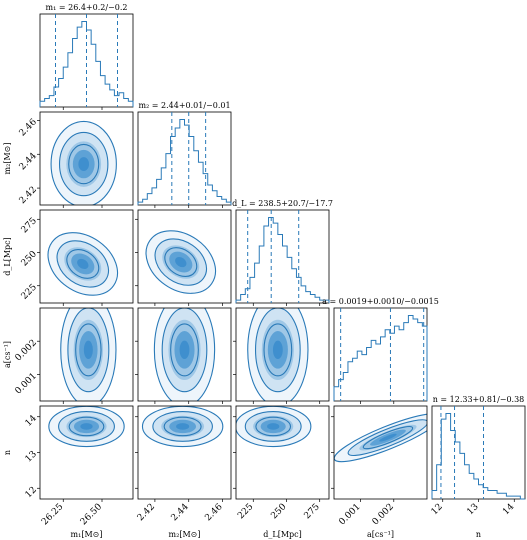  Describe the element at coordinates (28, 127) in the screenshot. I see `y-tick-m2-2: 2.46` at that location.